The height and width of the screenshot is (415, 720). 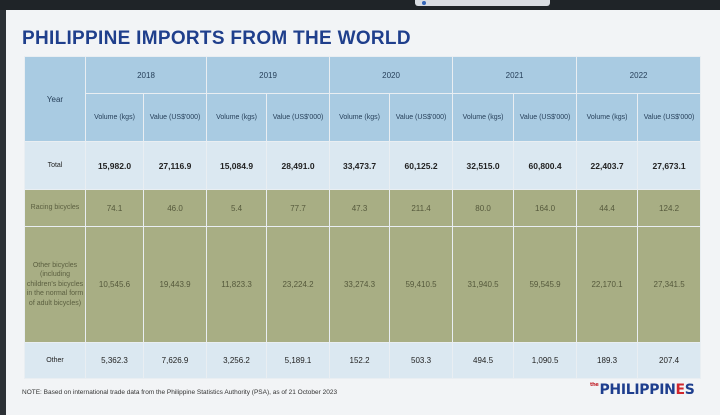 I want to click on logo-prefix: the, so click(x=594, y=385).